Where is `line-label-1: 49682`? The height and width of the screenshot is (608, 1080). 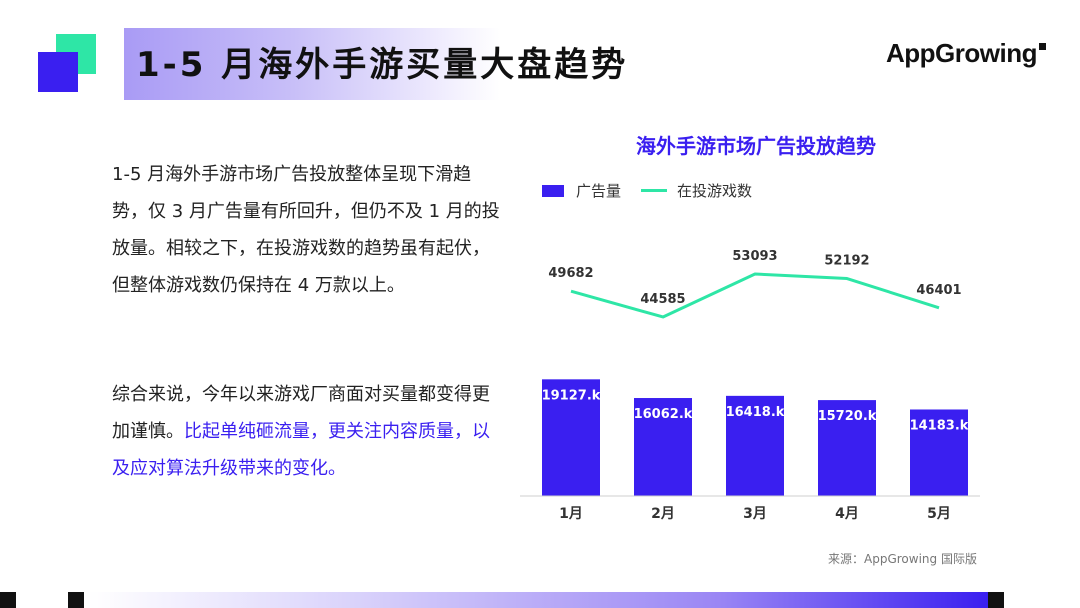
line-label-1: 49682 is located at coordinates (570, 273).